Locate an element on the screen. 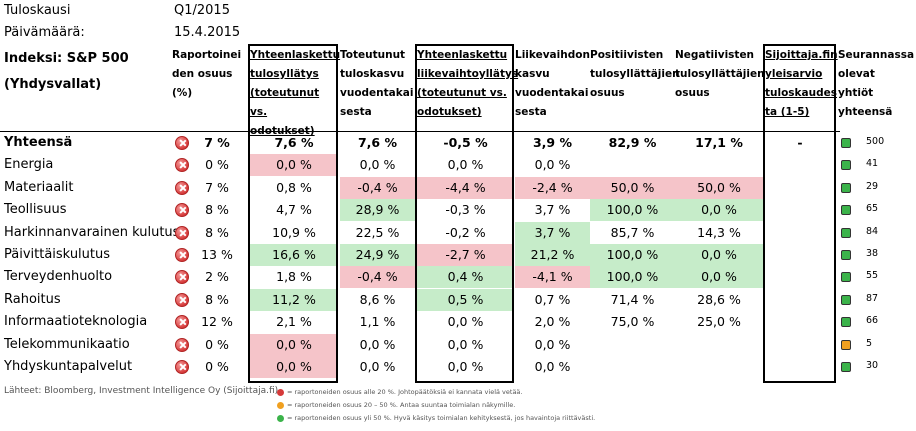 This screenshot has width=916, height=431. cell-rev-surprise: -0,3 % is located at coordinates (465, 210).